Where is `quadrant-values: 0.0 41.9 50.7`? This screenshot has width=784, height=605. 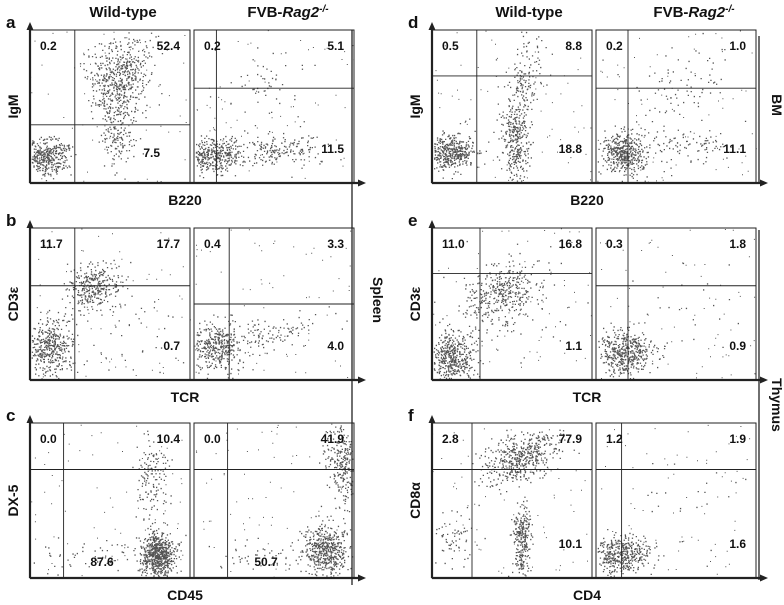 quadrant-values: 0.0 41.9 50.7 is located at coordinates (274, 500).